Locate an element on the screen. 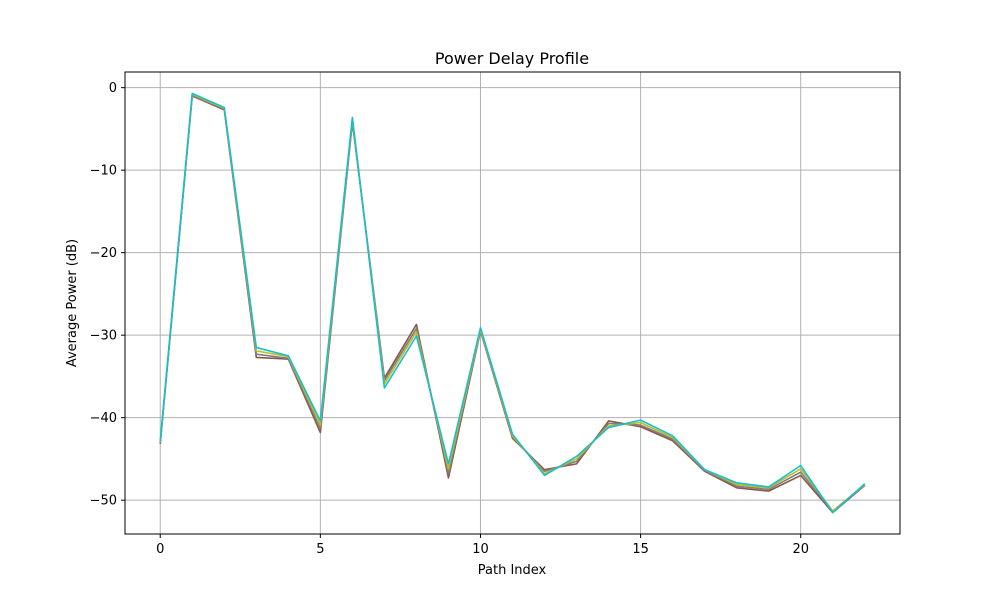 The image size is (1000, 600). y-axis-label: Average Power (dB) is located at coordinates (72, 303).